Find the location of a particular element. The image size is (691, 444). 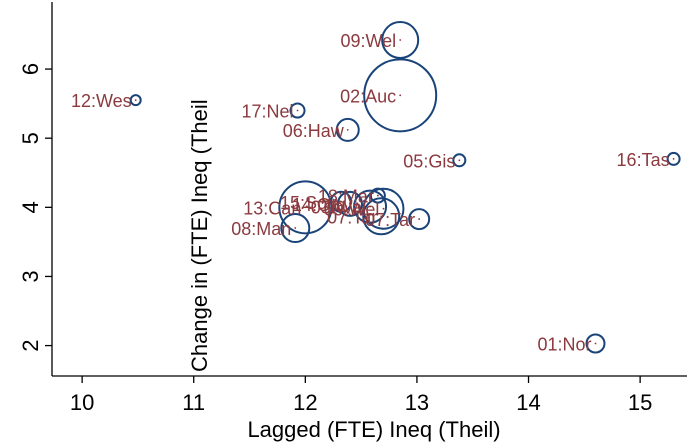

data-point-label: 14:Ota is located at coordinates (319, 205).